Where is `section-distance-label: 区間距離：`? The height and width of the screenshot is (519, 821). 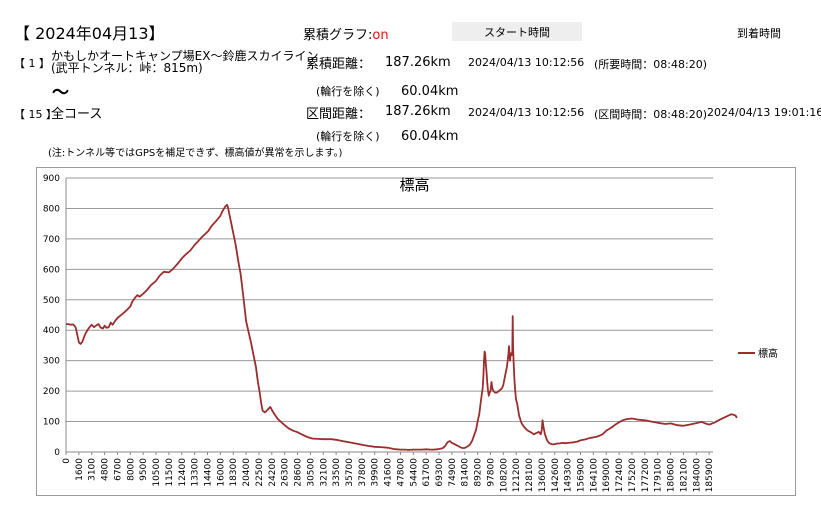
section-distance-label: 区間距離： is located at coordinates (339, 114).